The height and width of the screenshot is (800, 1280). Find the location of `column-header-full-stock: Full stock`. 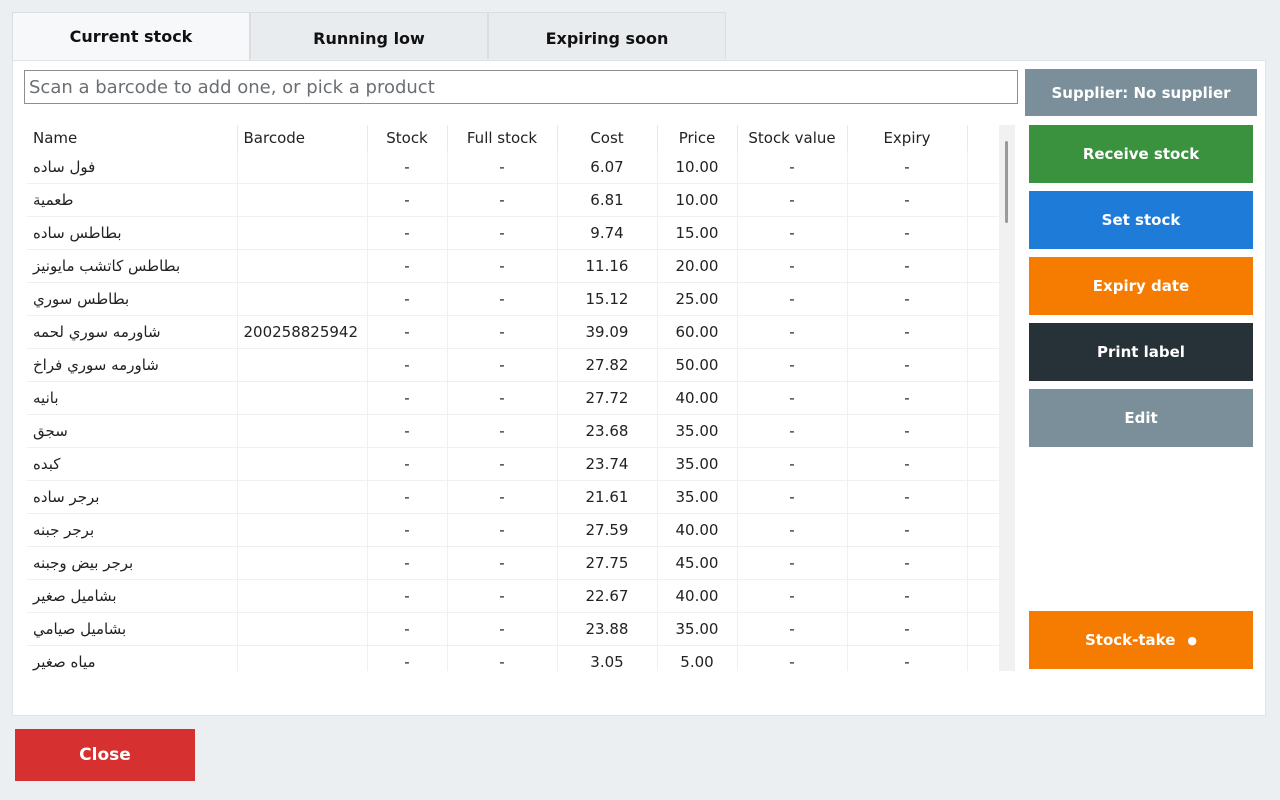

column-header-full-stock: Full stock is located at coordinates (502, 138).